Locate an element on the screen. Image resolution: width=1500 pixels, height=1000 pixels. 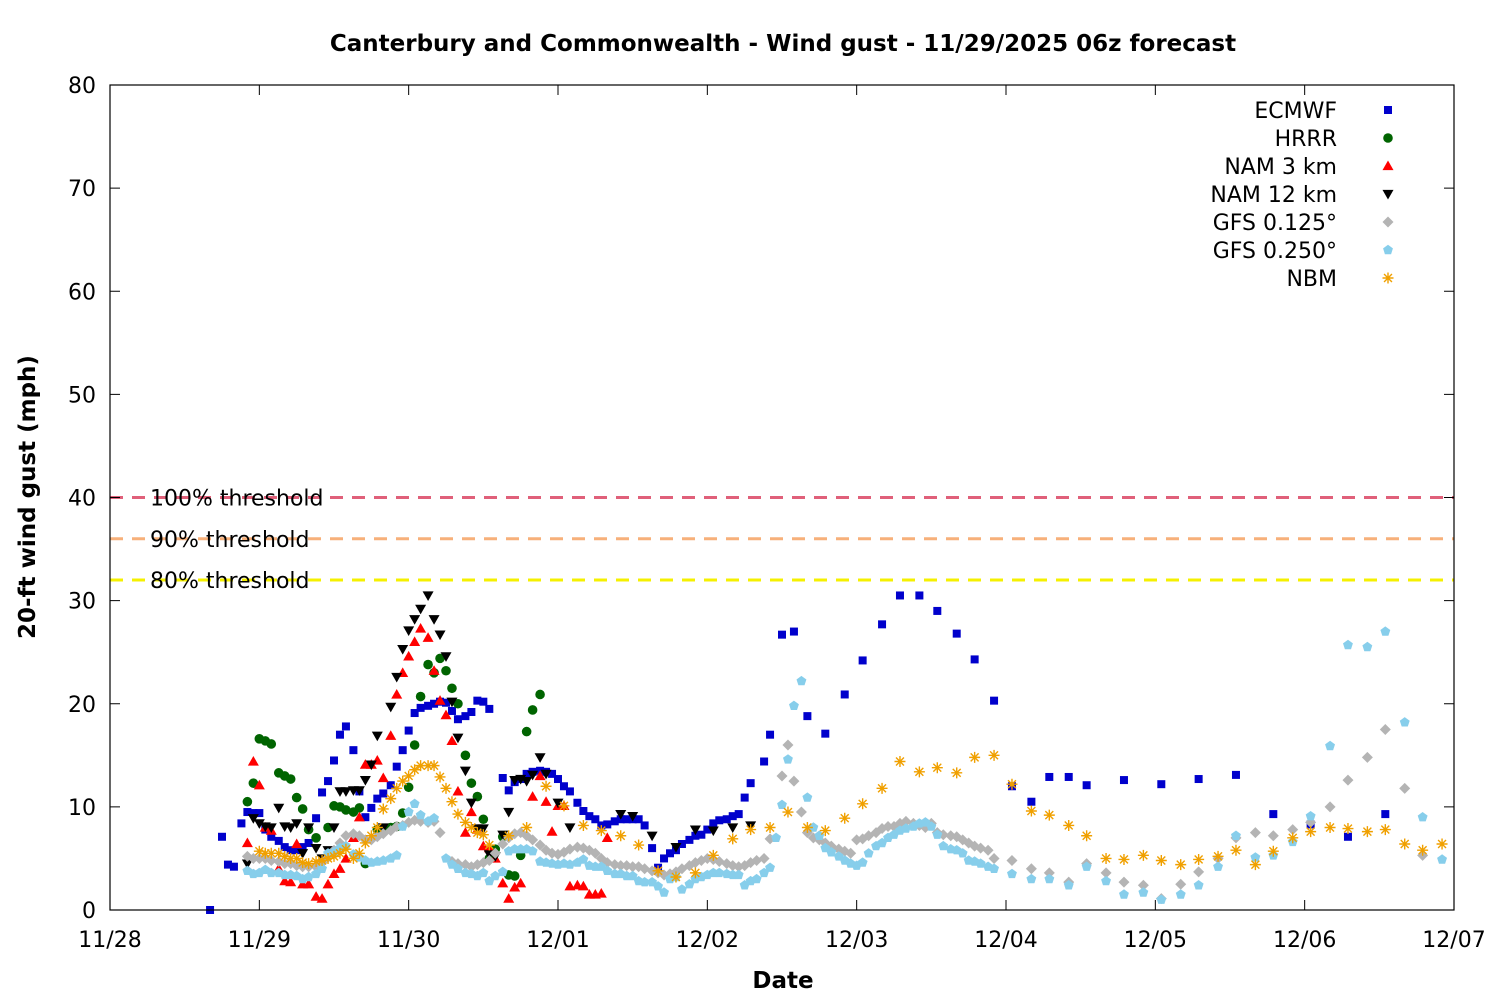
y-tick-label: 0 is located at coordinates (89, 911).